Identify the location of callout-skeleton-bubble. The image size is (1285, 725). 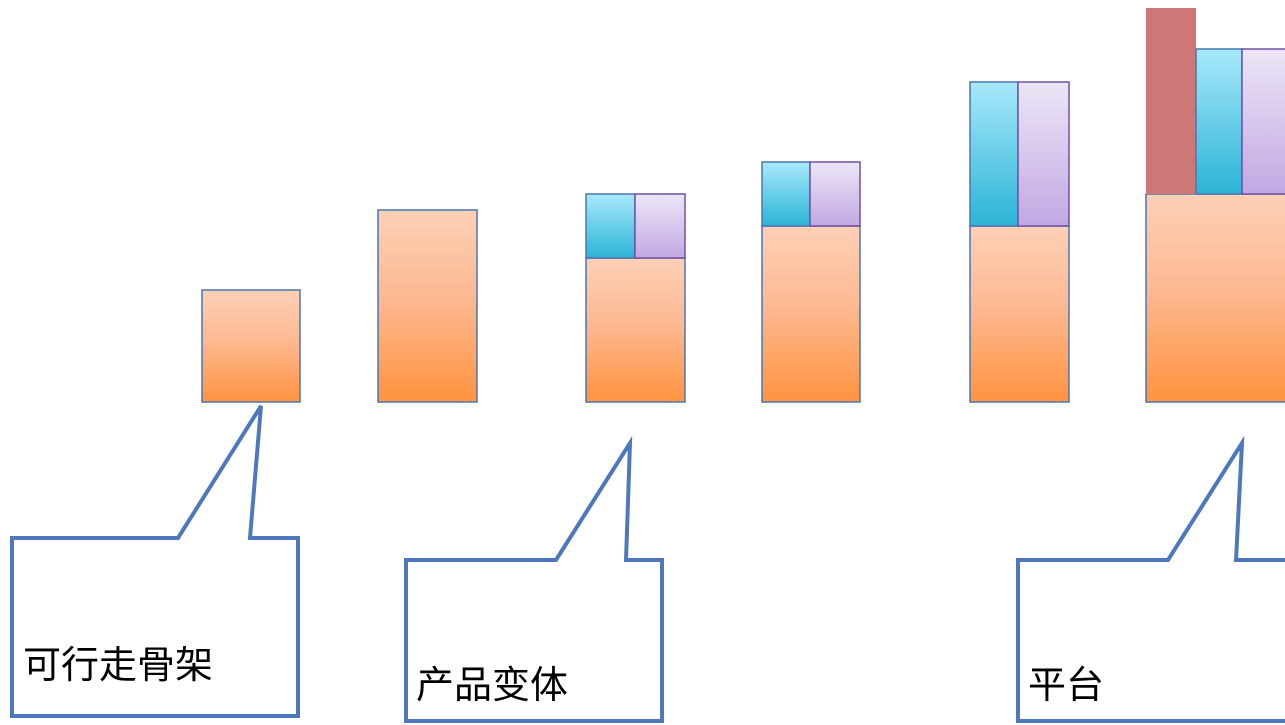
(155, 561).